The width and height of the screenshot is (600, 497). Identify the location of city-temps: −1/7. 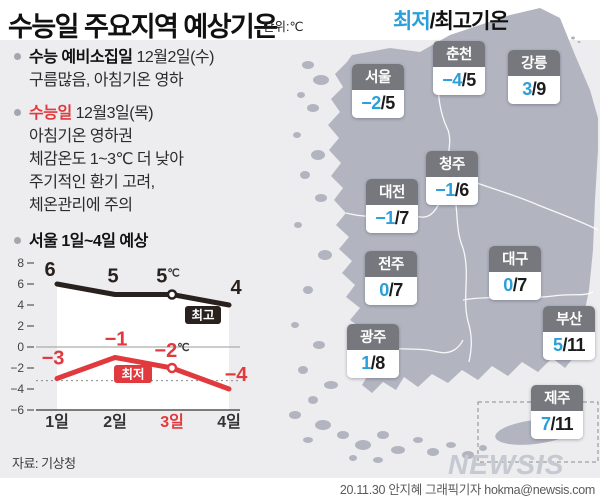
(392, 219).